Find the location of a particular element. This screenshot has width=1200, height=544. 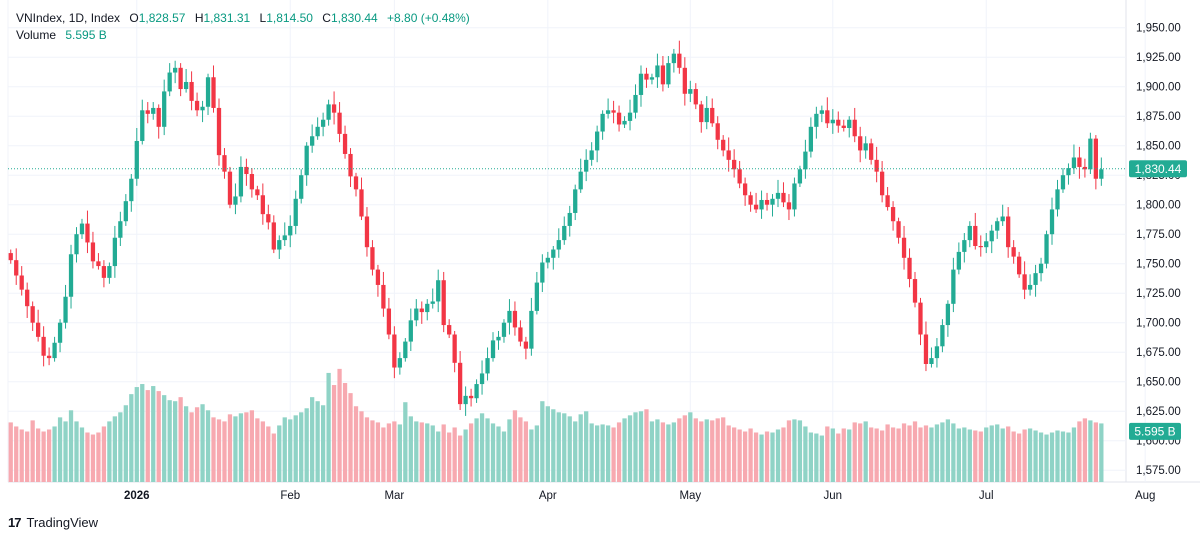

close-value: 1,830.44 is located at coordinates (354, 18).